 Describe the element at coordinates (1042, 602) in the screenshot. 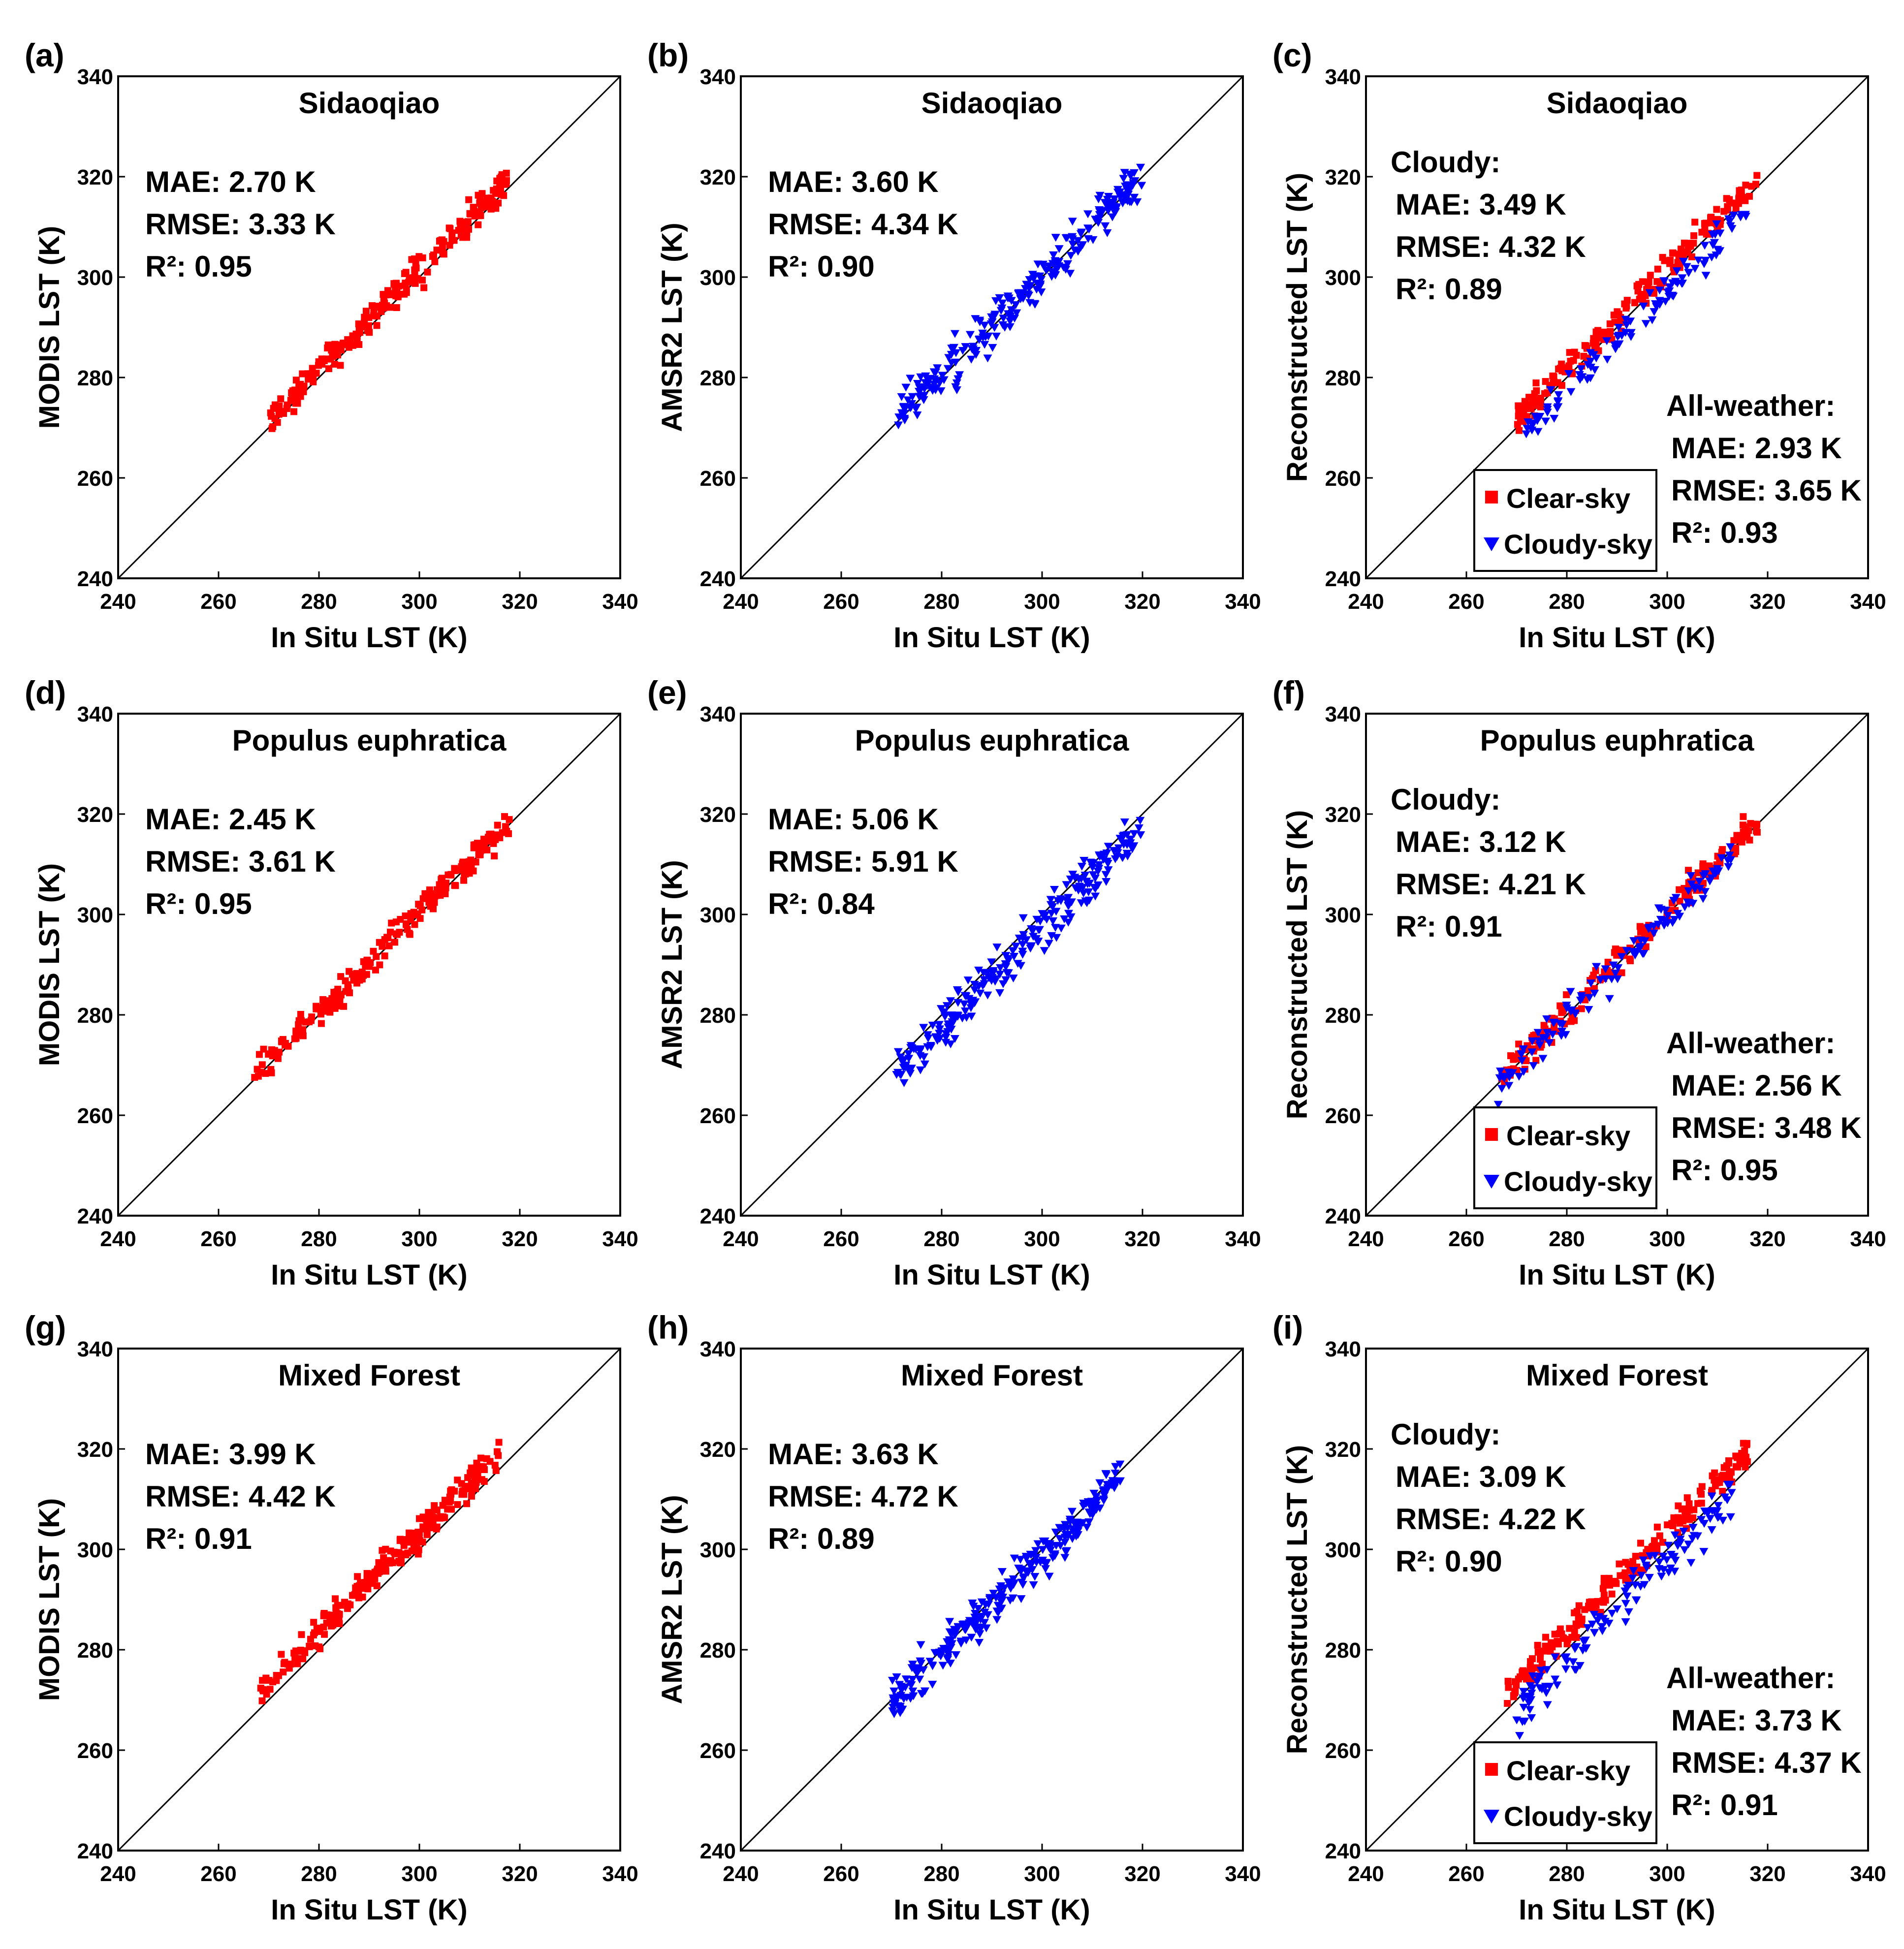

I see `x-tick-label: 300` at that location.